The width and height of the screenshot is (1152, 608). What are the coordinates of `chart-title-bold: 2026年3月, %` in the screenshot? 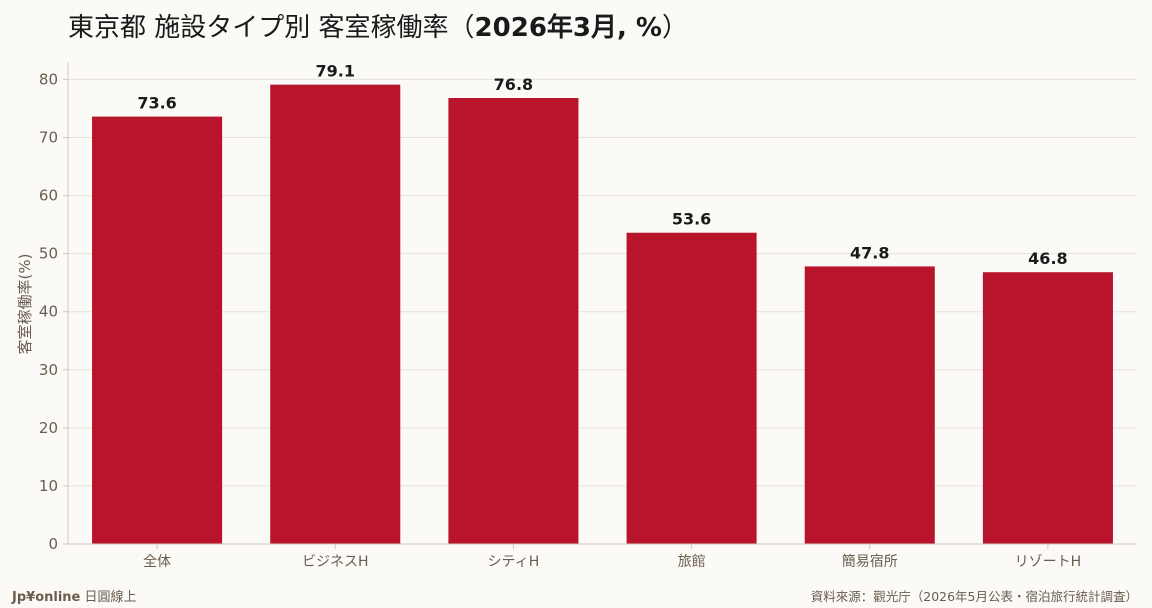 It's located at (568, 28).